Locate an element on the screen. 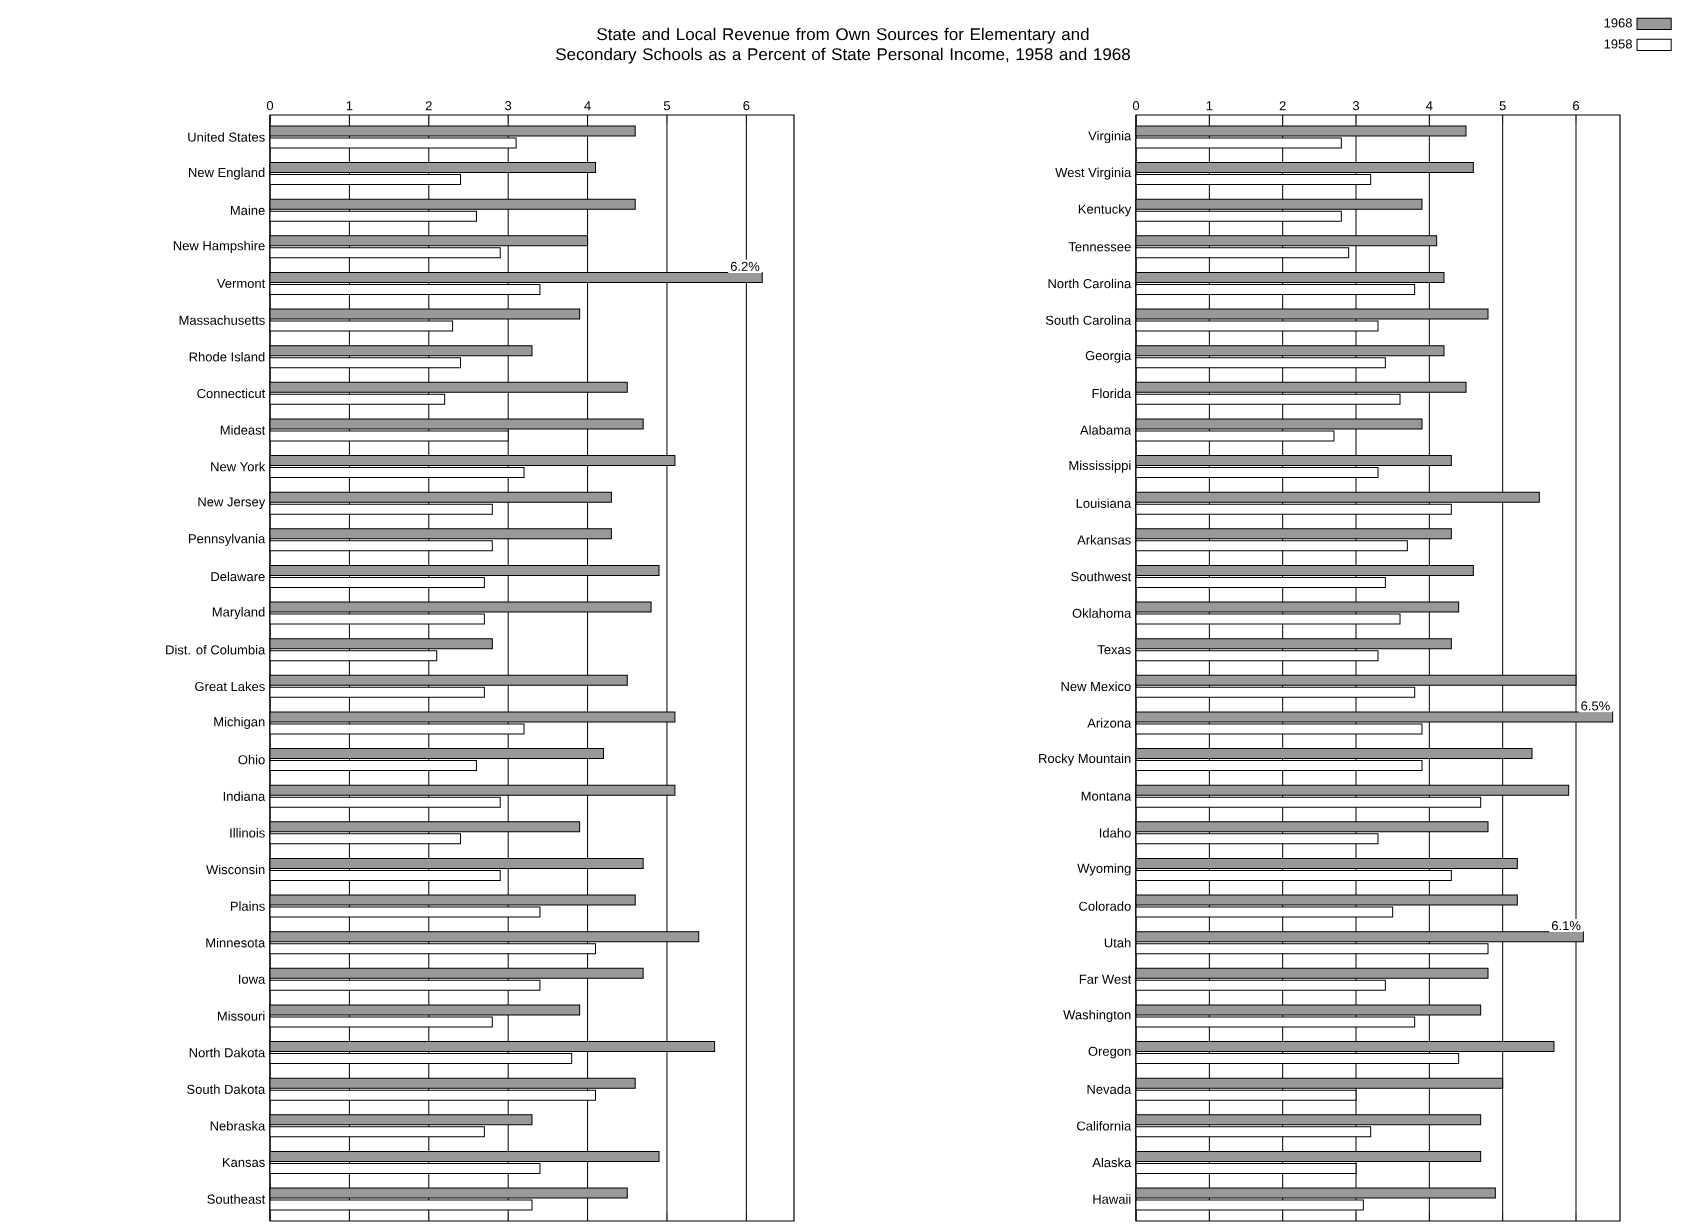 Image resolution: width=1686 pixels, height=1227 pixels. y-tick-label: Maine is located at coordinates (247, 210).